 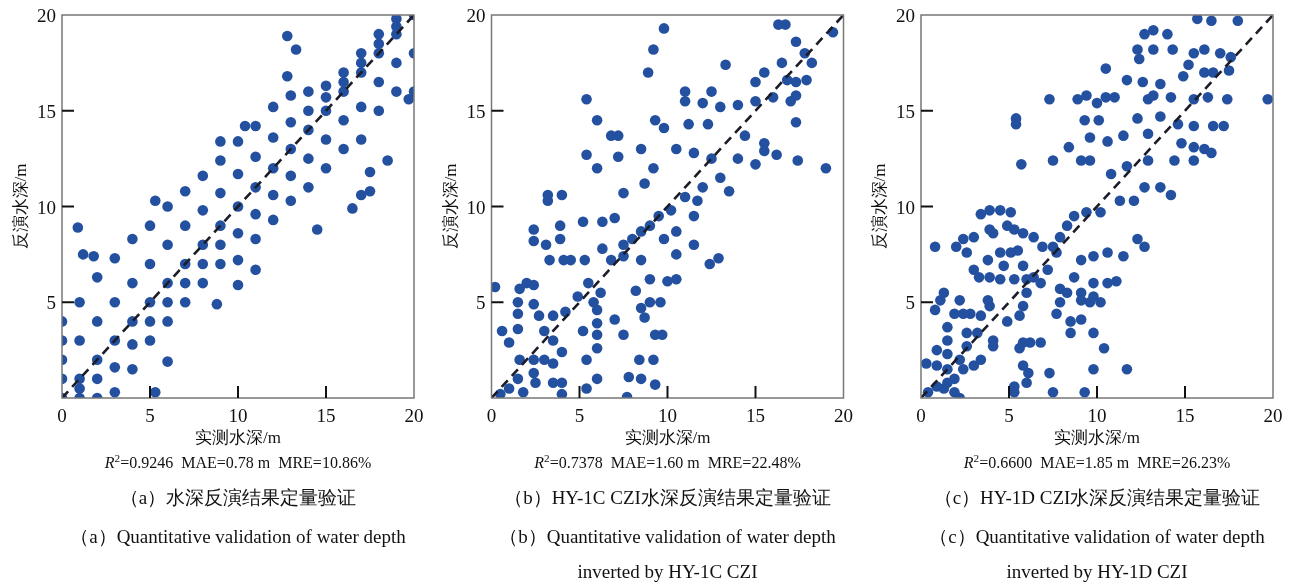 I want to click on text: （a）水深反演结果定量验证, so click(x=238, y=497).